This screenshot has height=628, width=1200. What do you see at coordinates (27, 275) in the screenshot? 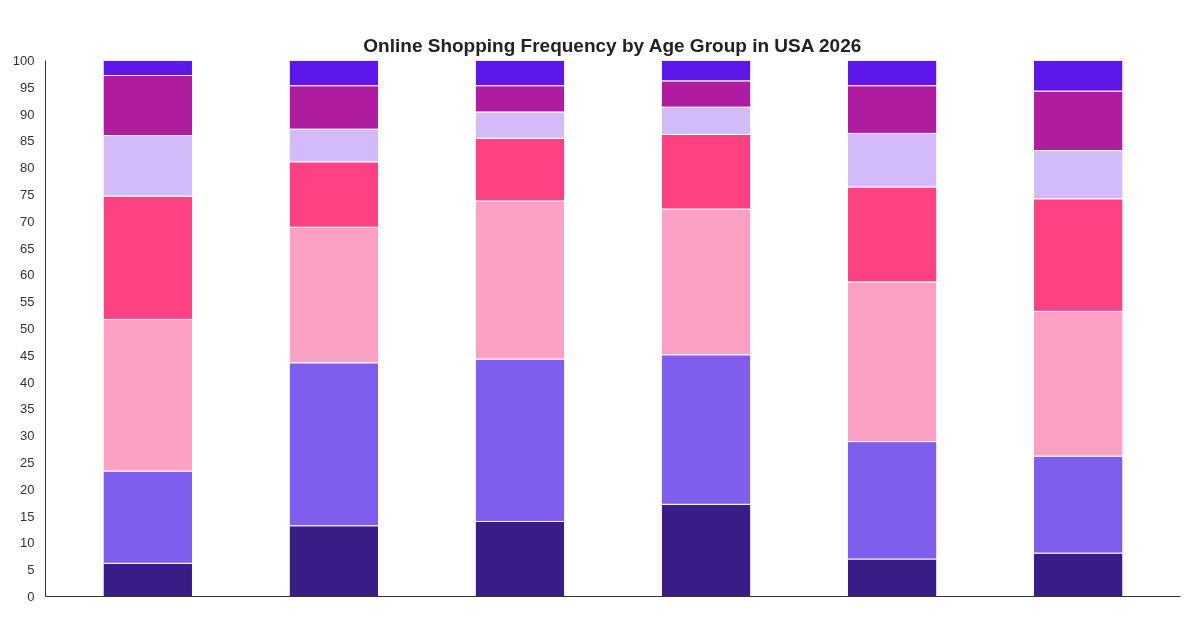
I see `y-tick-label: 60` at bounding box center [27, 275].